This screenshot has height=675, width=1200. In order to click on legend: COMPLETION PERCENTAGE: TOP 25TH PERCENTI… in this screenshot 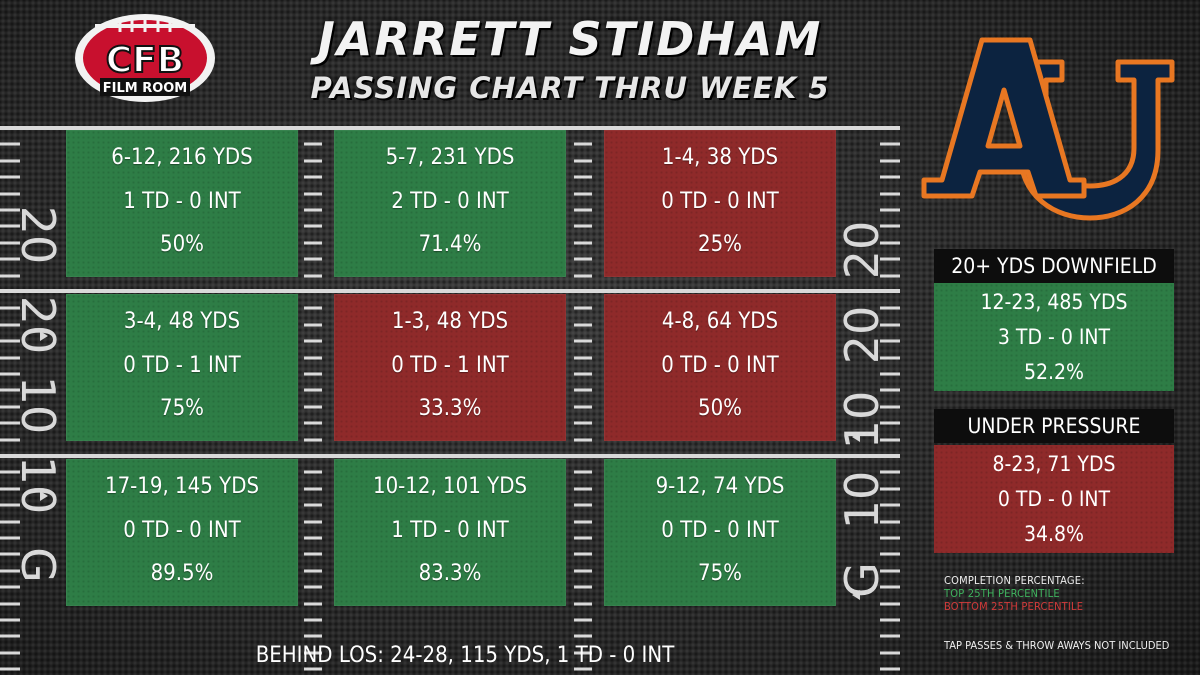, I will do `click(1069, 593)`.